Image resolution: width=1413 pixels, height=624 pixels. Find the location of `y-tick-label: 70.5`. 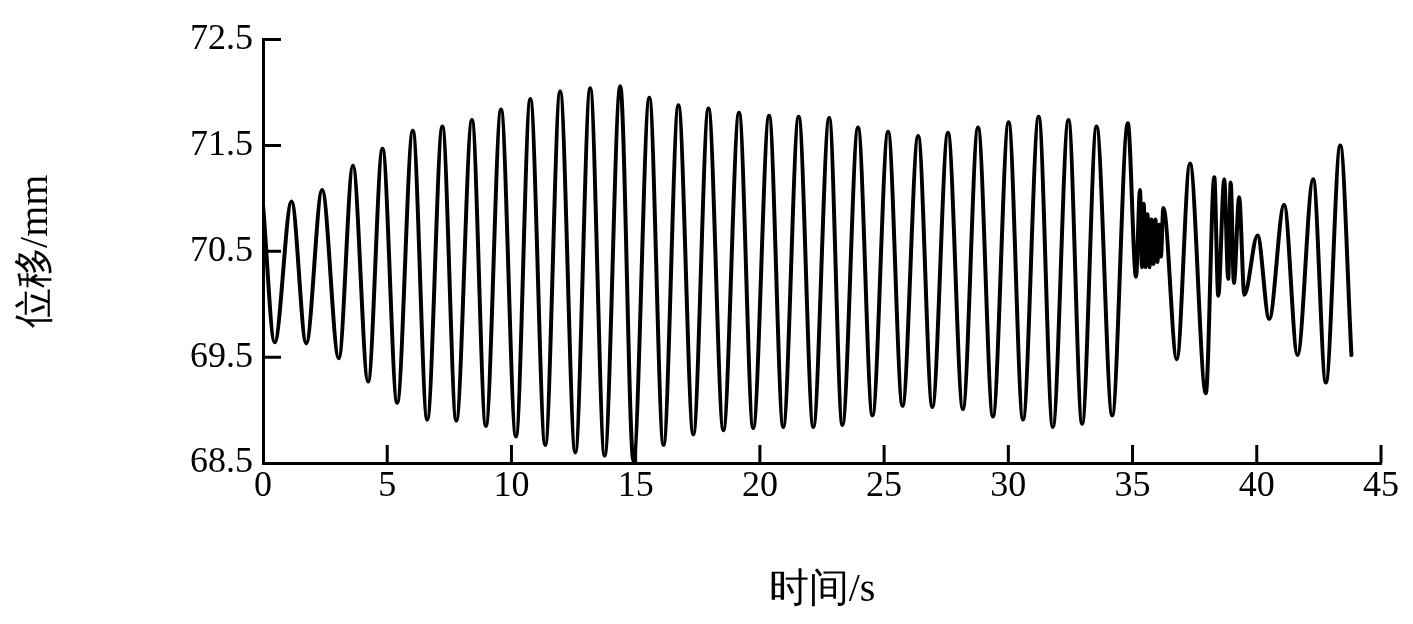

y-tick-label: 70.5 is located at coordinates (221, 248).